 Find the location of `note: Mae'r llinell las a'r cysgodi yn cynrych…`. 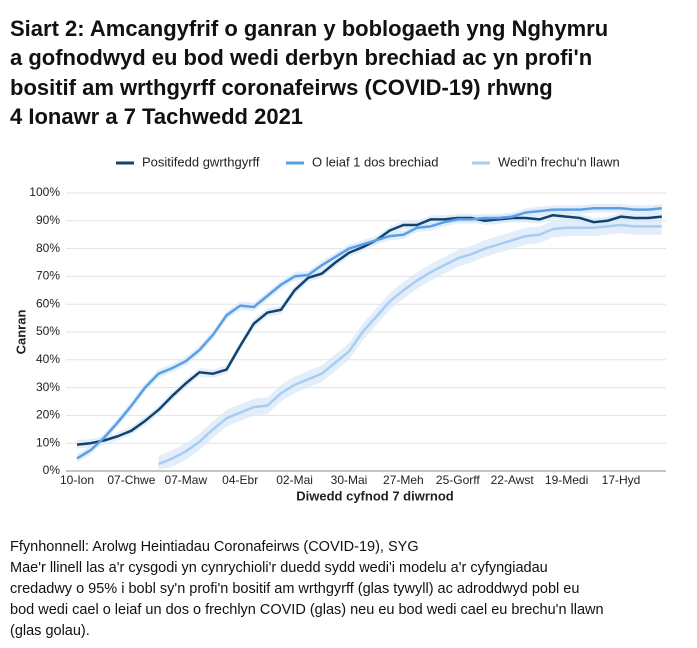

note: Mae'r llinell las a'r cysgodi yn cynrych… is located at coordinates (279, 568).